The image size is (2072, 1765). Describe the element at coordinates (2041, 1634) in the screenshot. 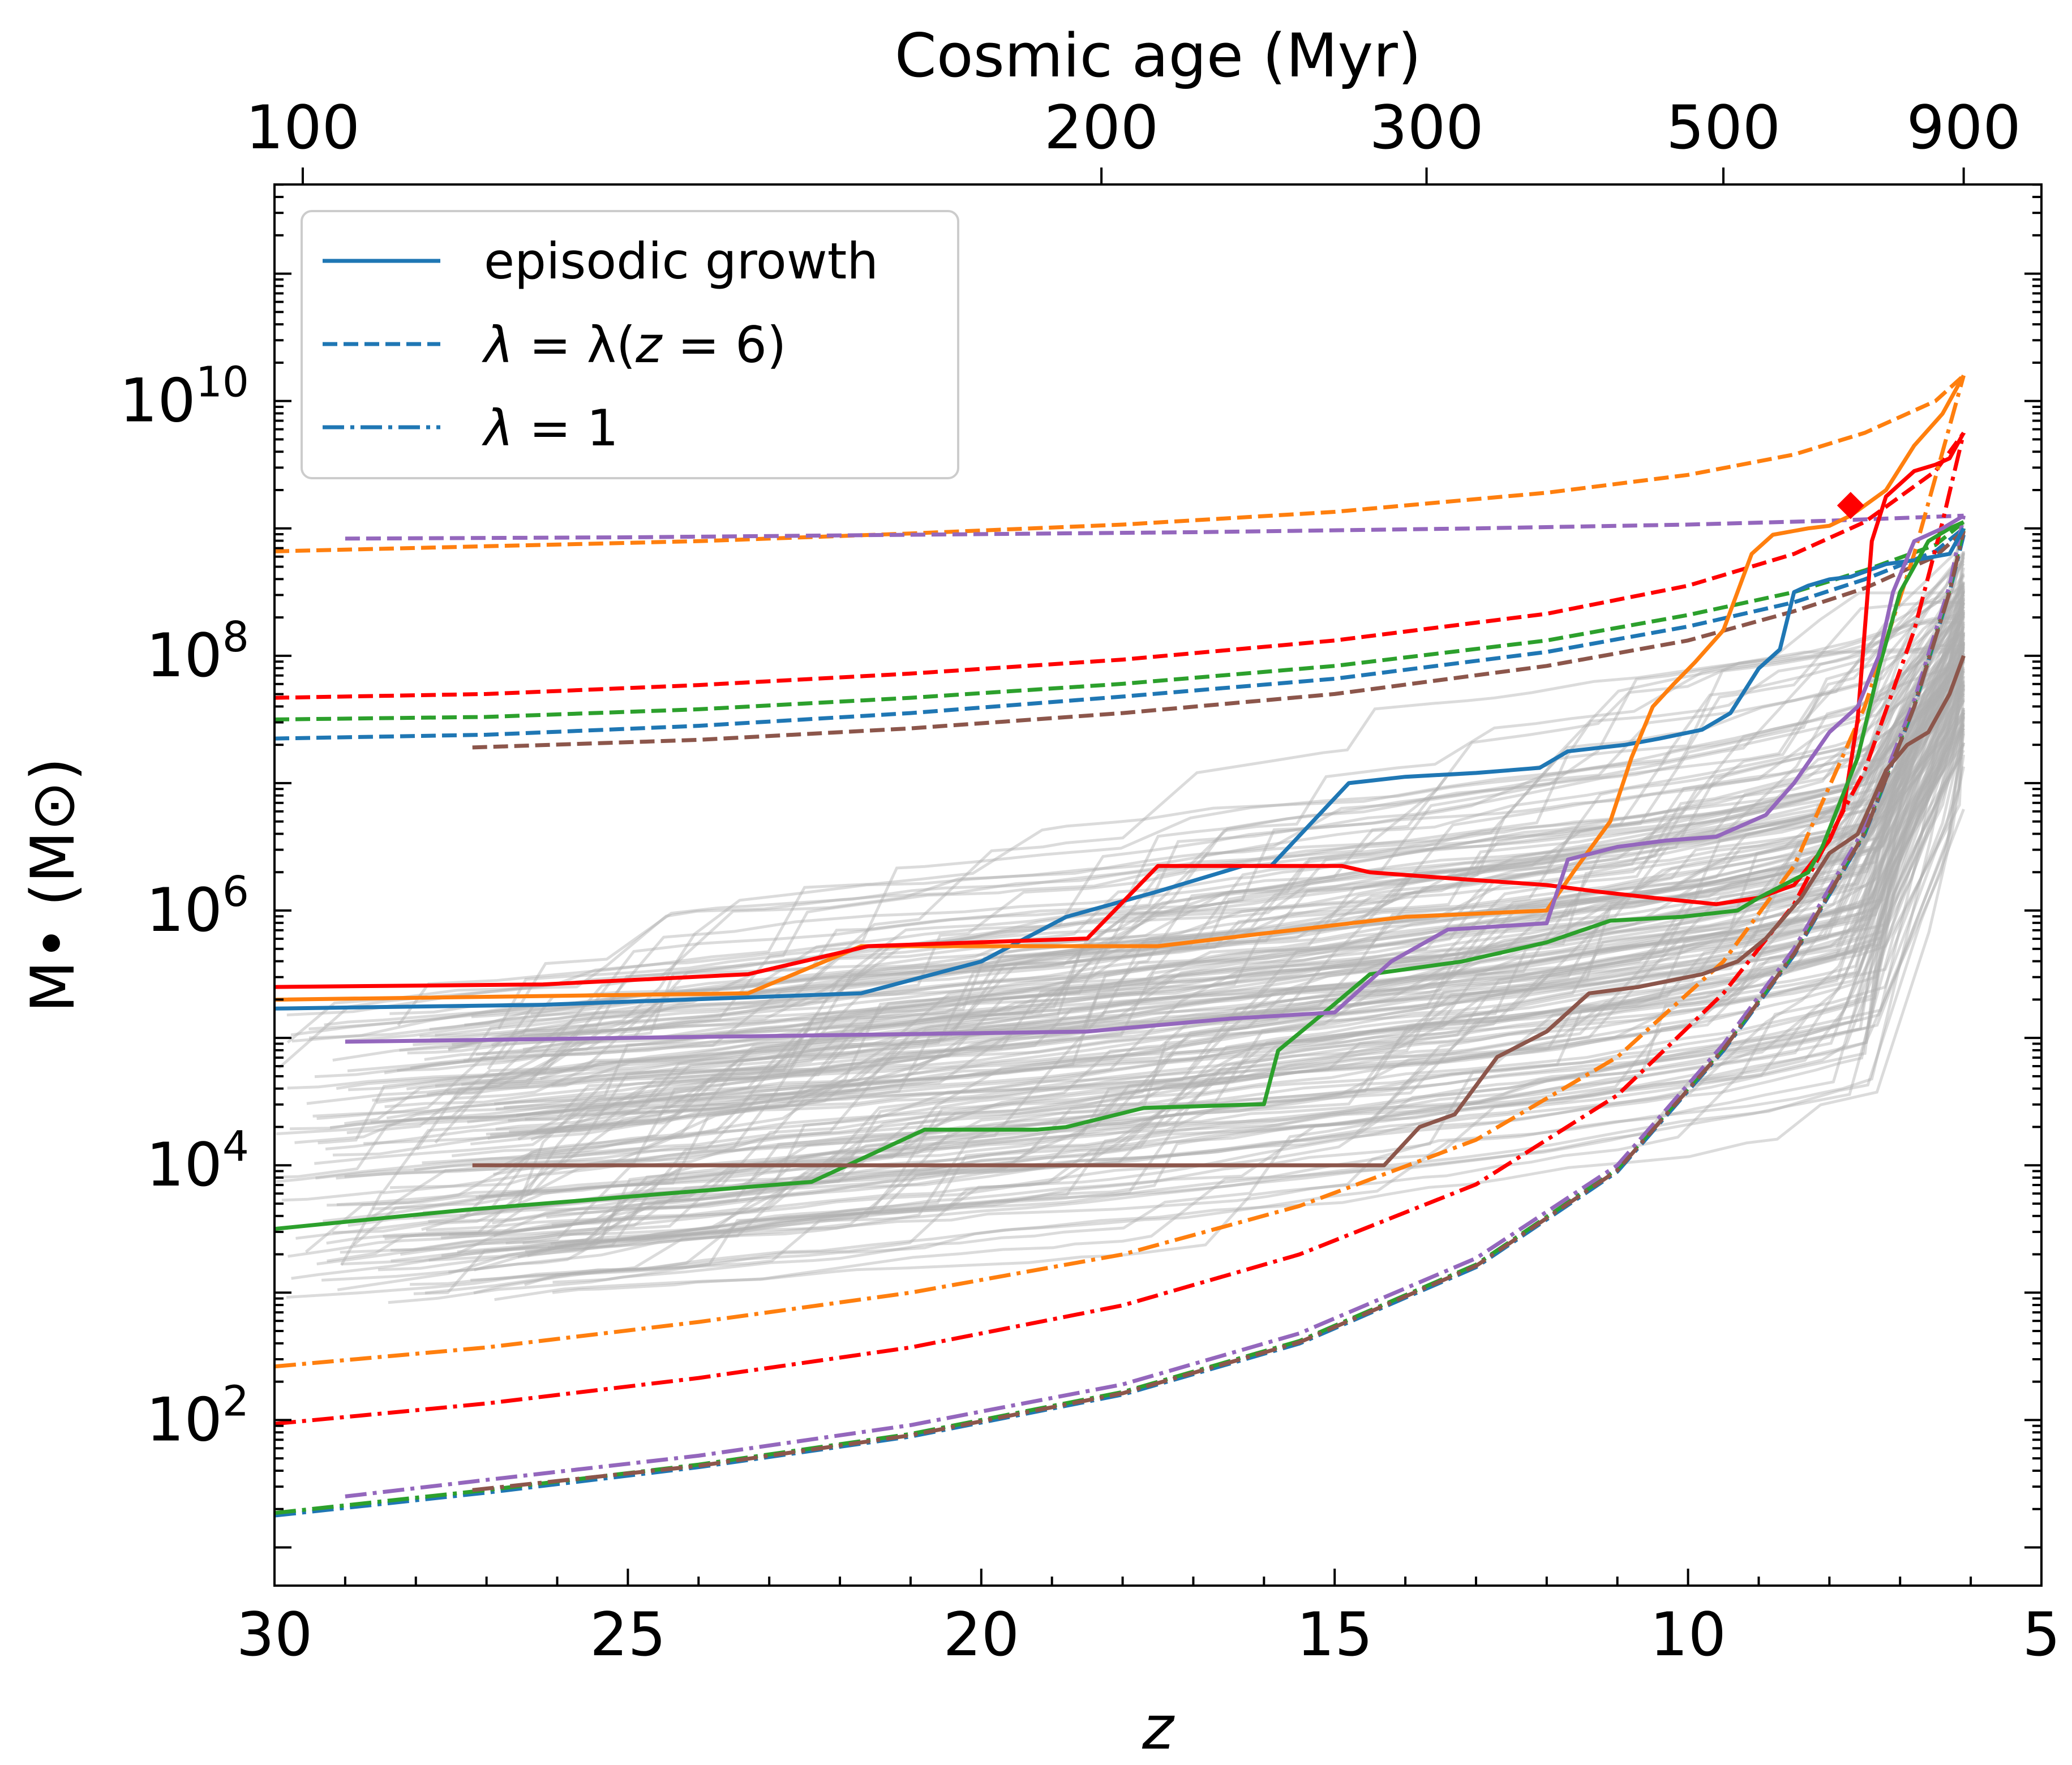

I see `x-tick-label: 5` at that location.